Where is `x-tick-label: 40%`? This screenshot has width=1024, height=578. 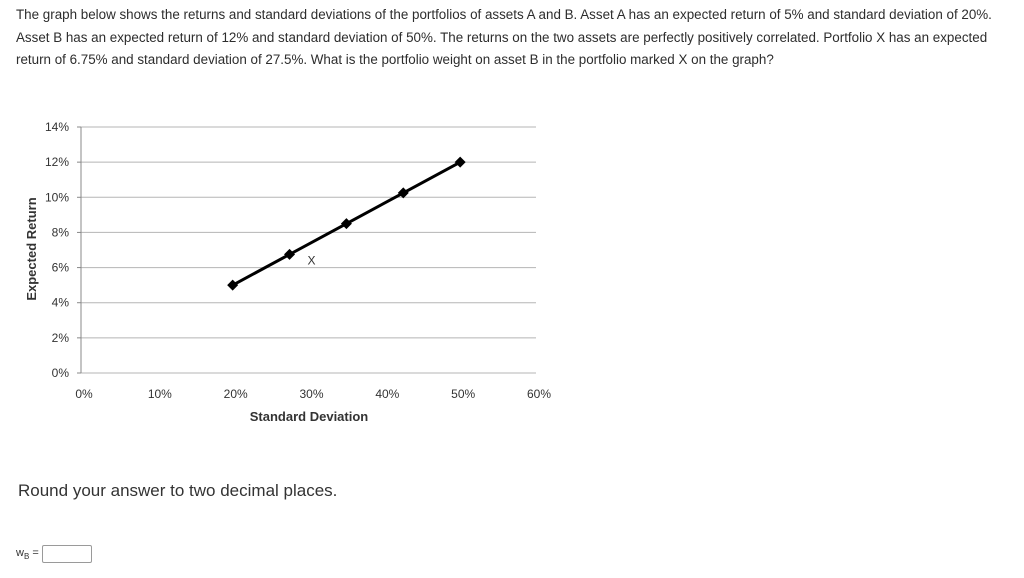 x-tick-label: 40% is located at coordinates (387, 394).